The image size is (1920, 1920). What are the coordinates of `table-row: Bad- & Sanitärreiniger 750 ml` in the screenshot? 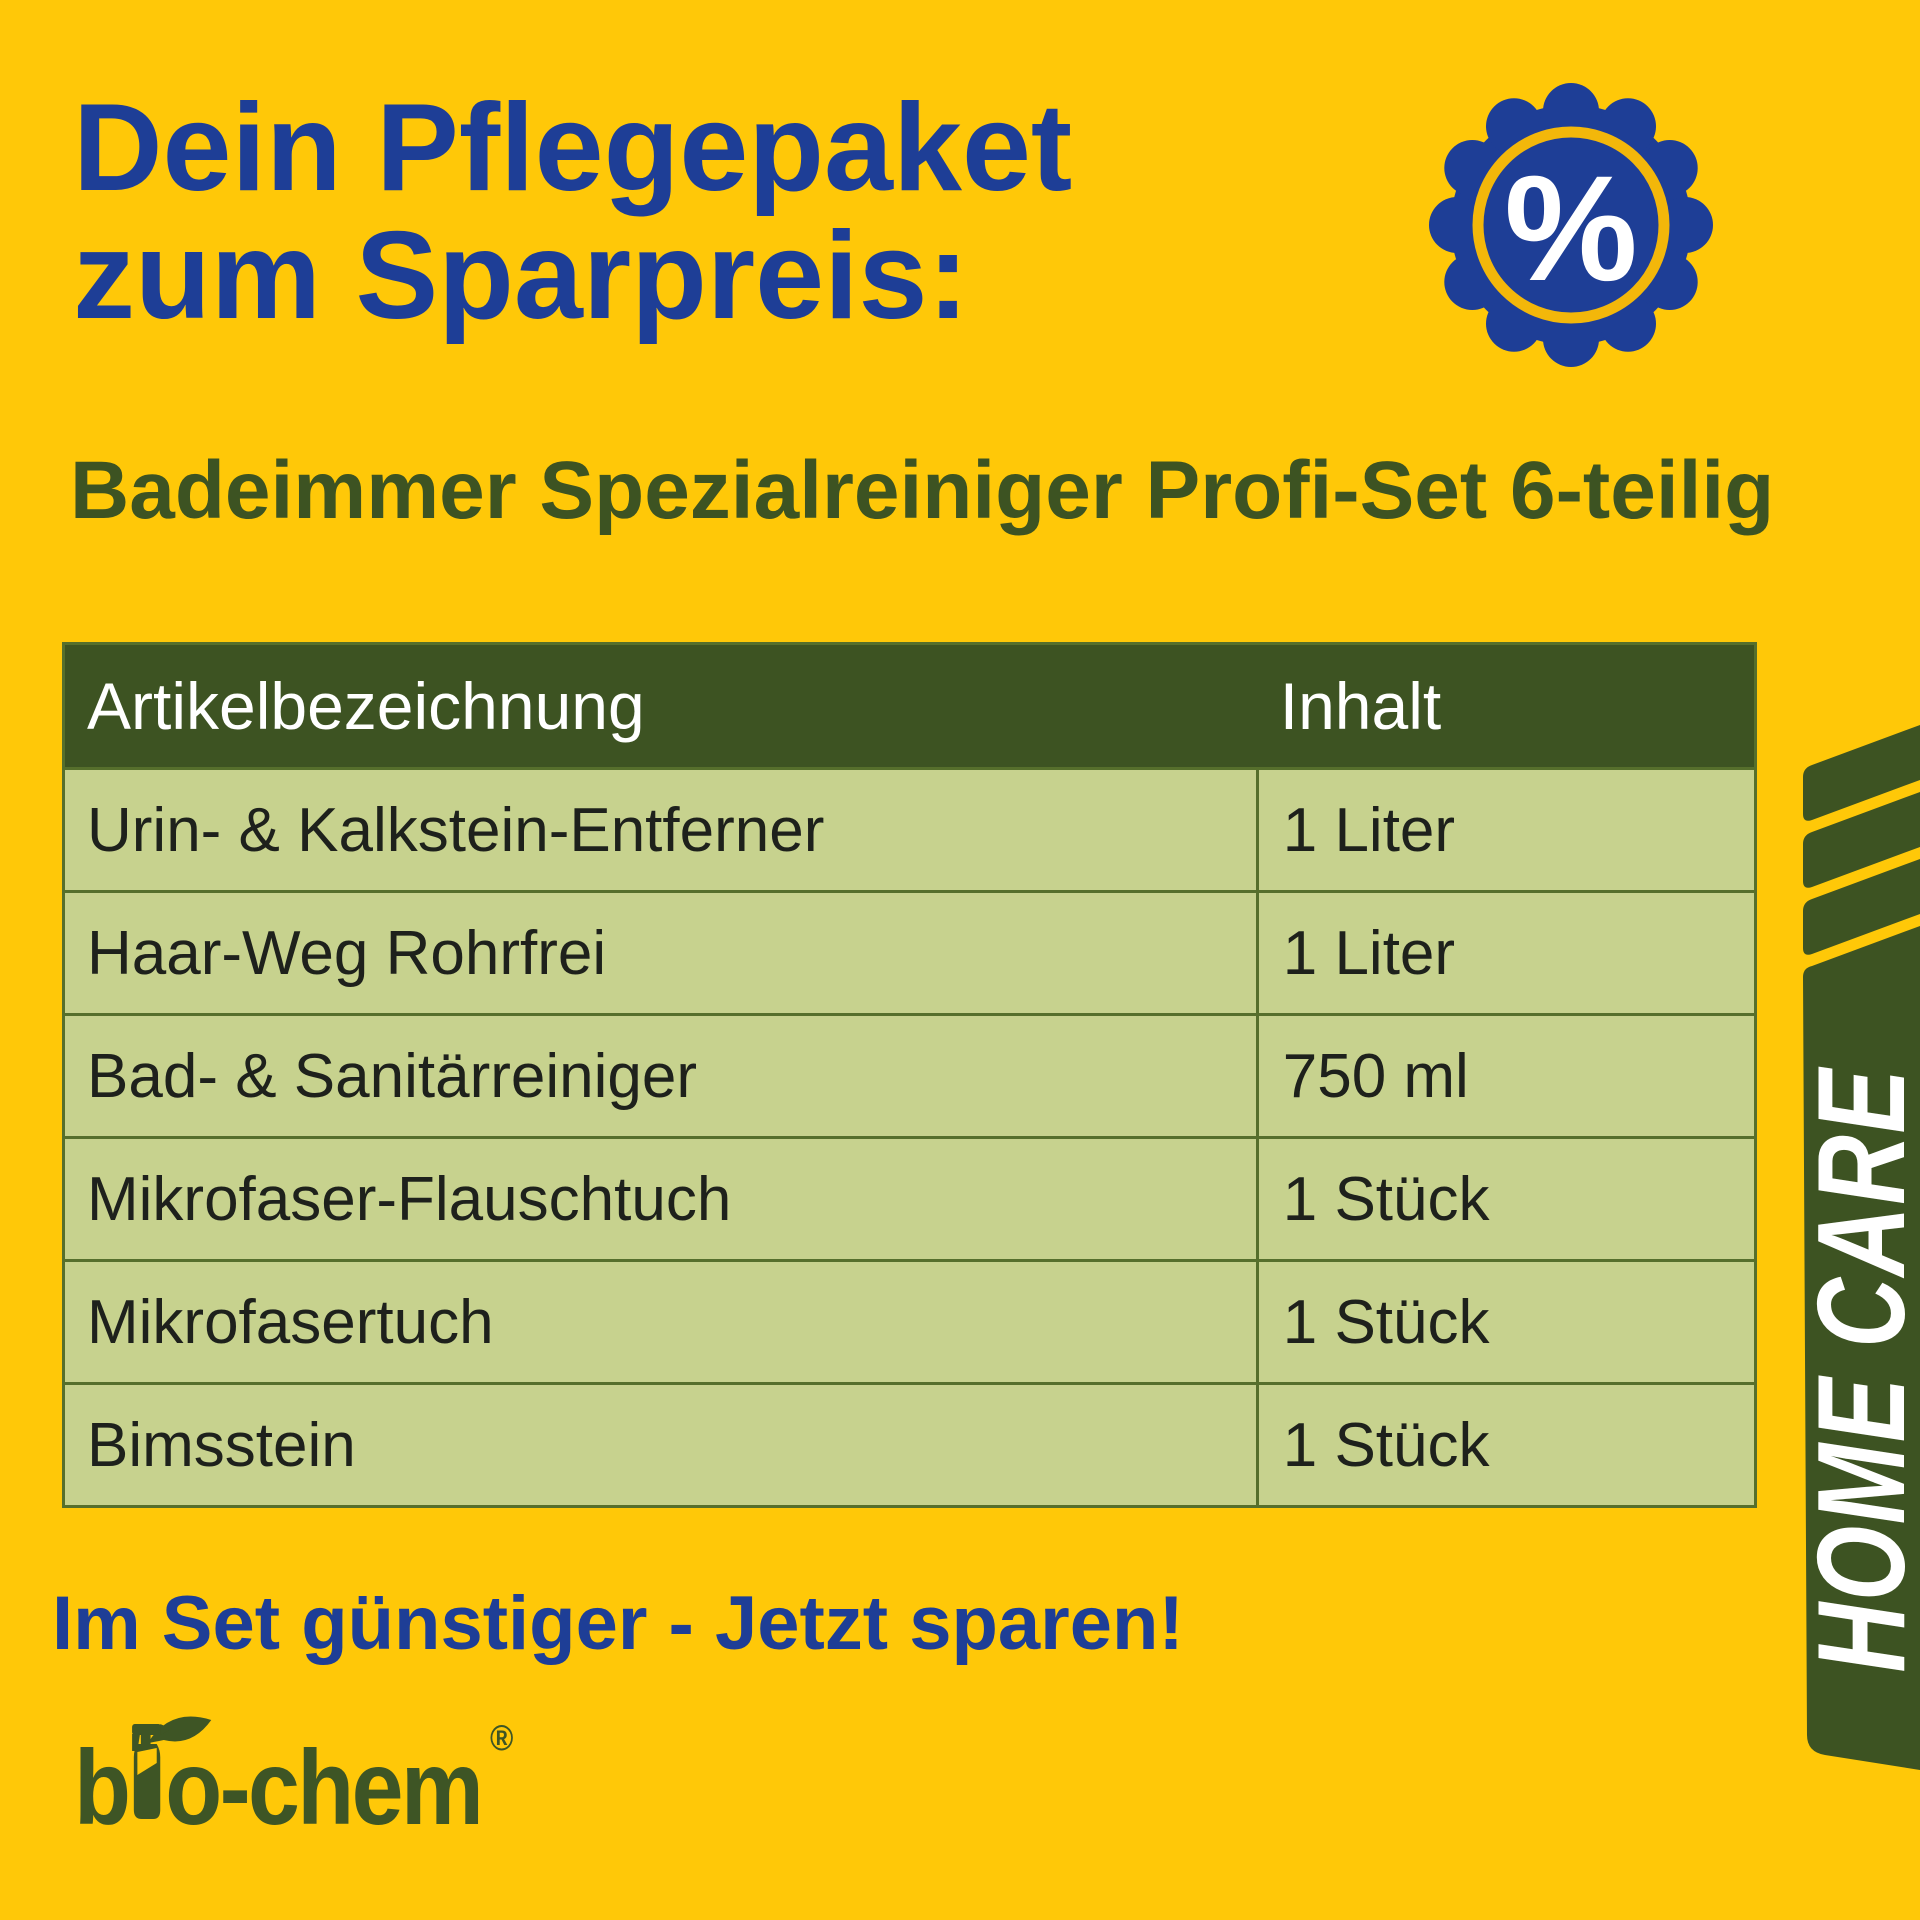 It's located at (909, 1074).